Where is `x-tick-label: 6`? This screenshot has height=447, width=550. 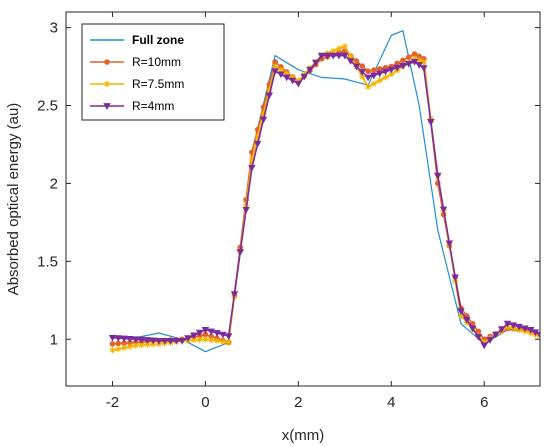
x-tick-label: 6 is located at coordinates (484, 402).